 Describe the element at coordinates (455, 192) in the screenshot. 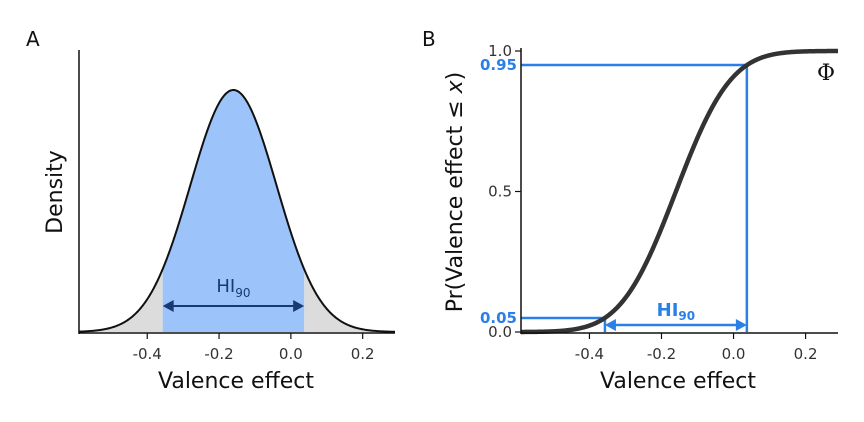

I see `y-axis-title: Pr(Valence effect ≤ x)` at that location.